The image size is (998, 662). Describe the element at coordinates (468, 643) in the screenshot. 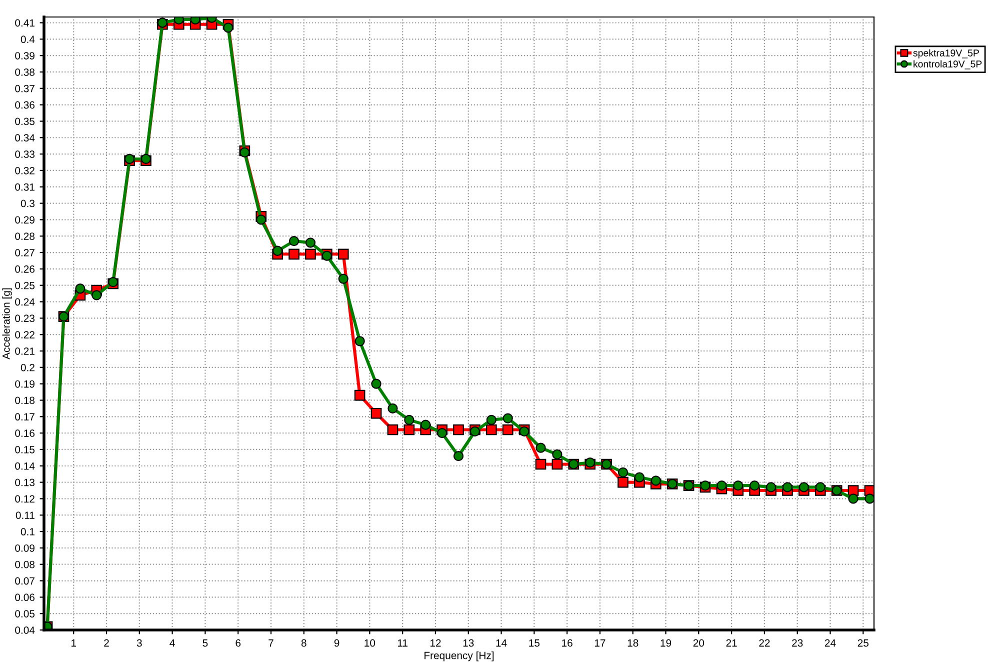

I see `x-tick-label: 13` at that location.